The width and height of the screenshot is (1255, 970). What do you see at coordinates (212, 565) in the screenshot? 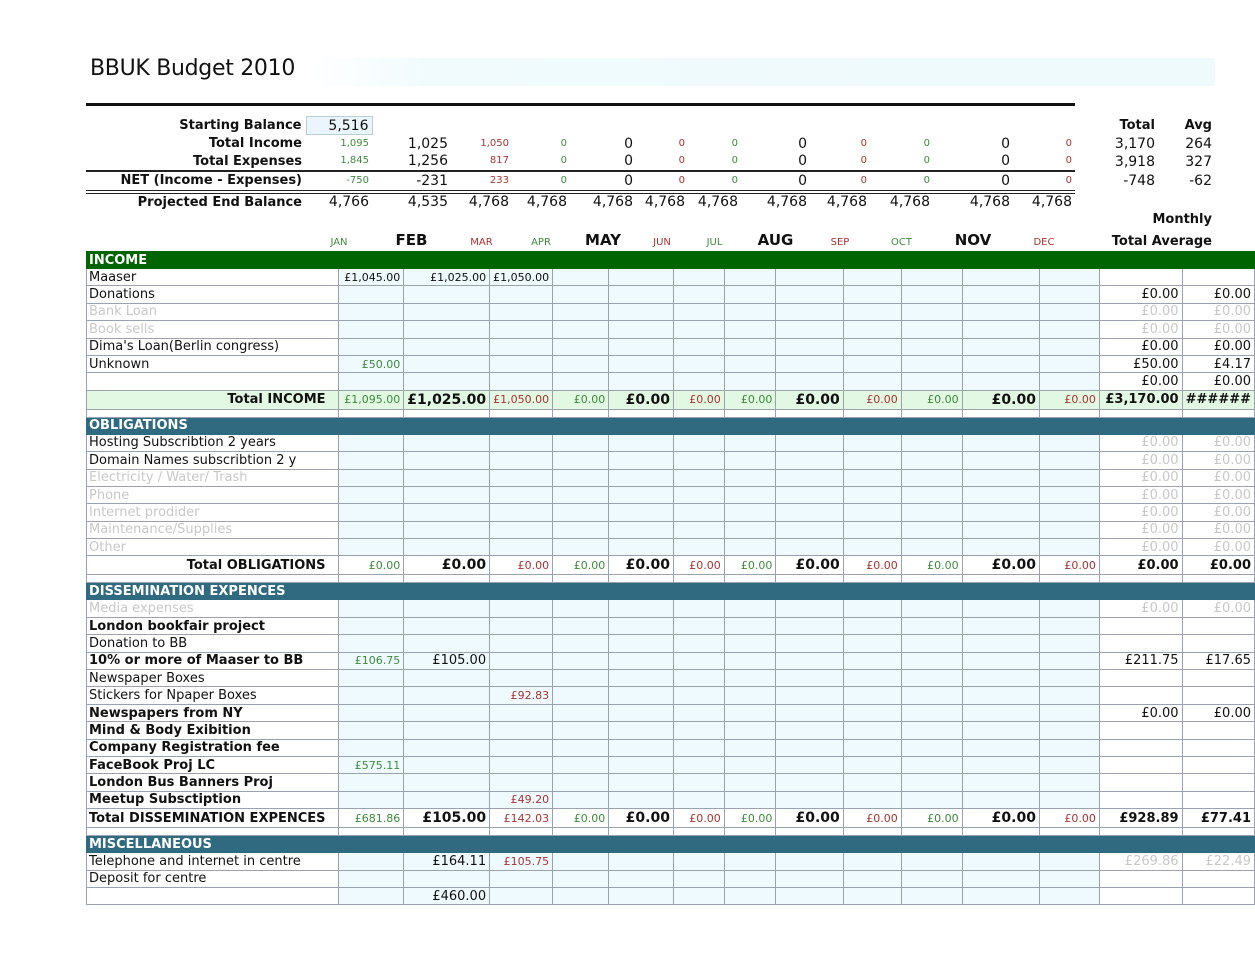
I see `row-label: Total OBLIGATIONS` at bounding box center [212, 565].